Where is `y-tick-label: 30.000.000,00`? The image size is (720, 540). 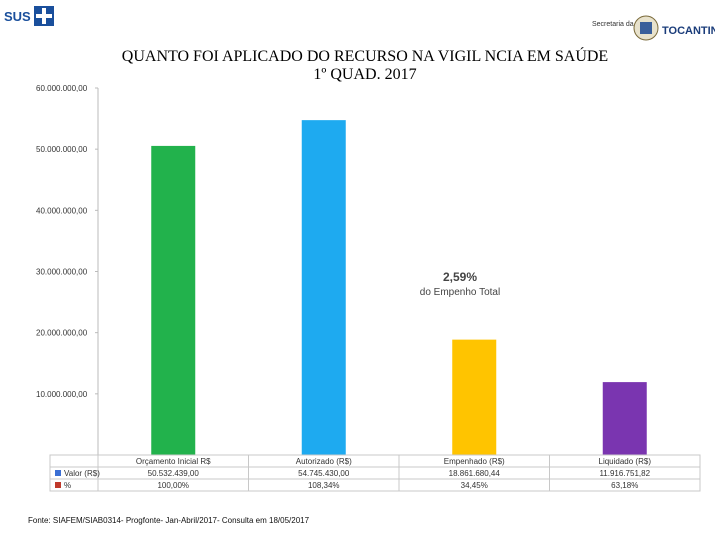 y-tick-label: 30.000.000,00 is located at coordinates (62, 272).